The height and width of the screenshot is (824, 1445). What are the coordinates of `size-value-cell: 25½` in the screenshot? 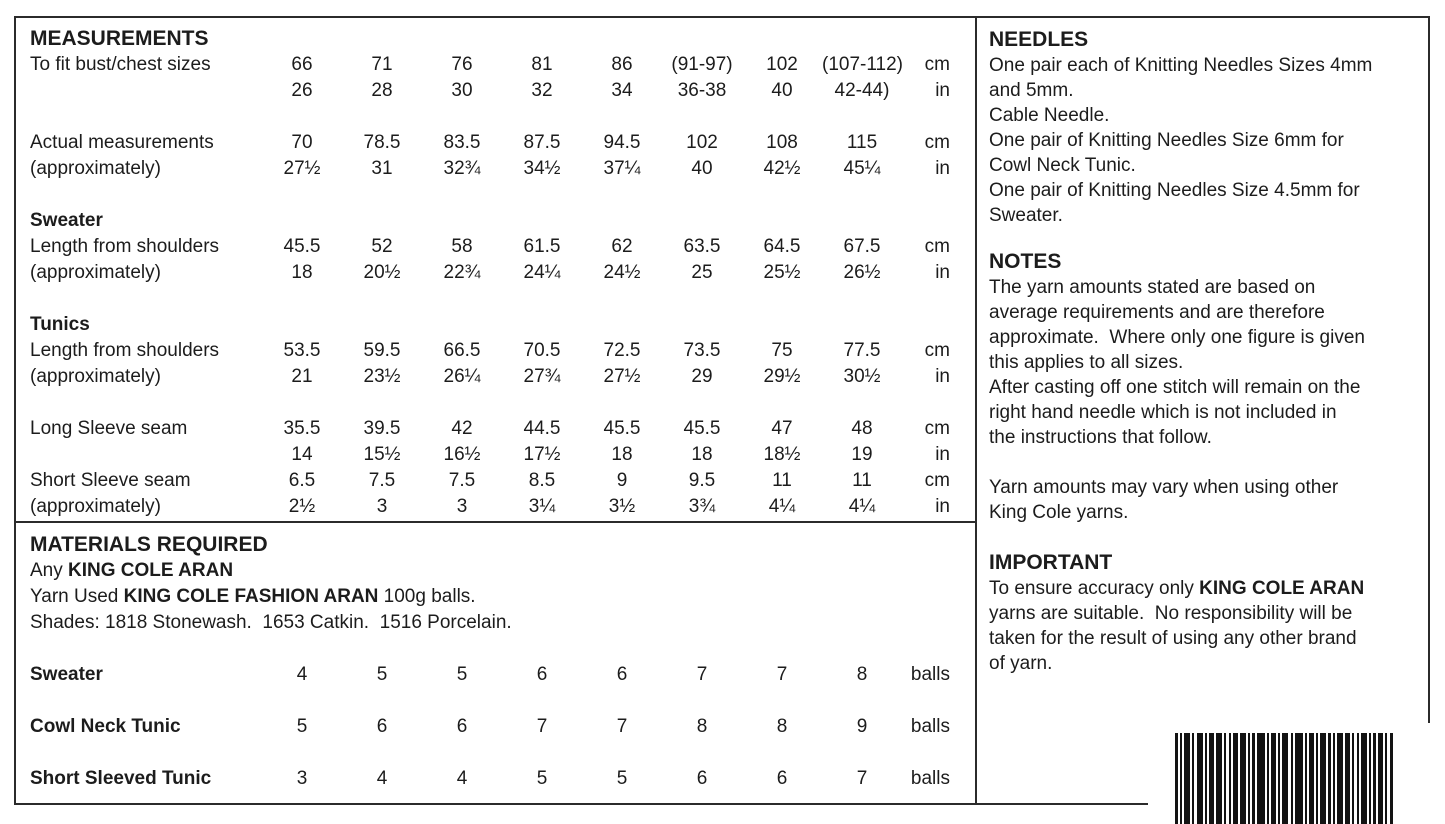 It's located at (782, 272).